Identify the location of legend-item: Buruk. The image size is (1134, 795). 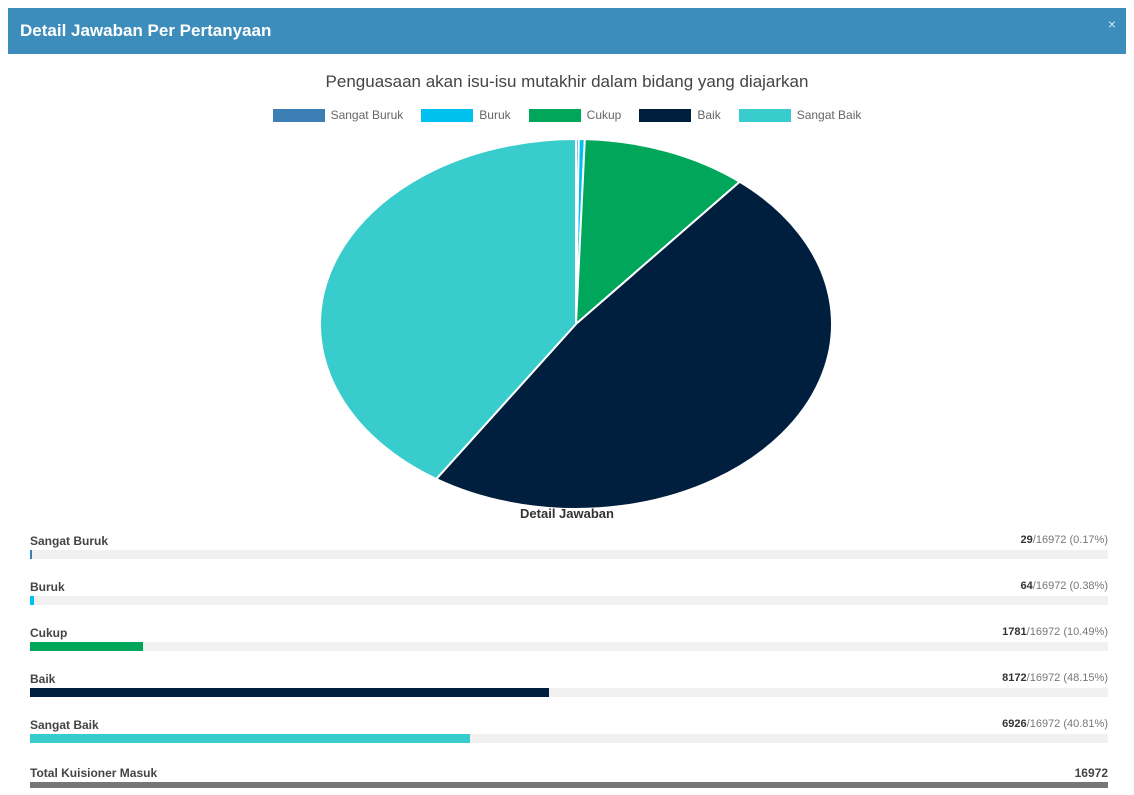
(466, 115).